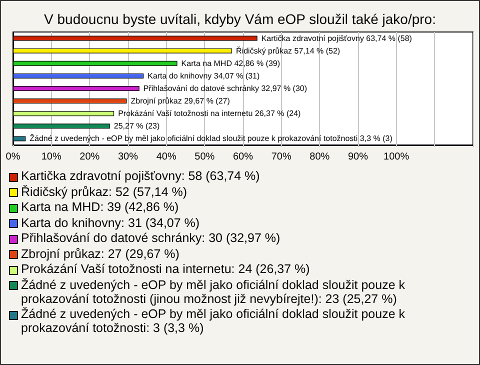 The height and width of the screenshot is (365, 480). I want to click on x-tick-label: 0%, so click(13, 157).